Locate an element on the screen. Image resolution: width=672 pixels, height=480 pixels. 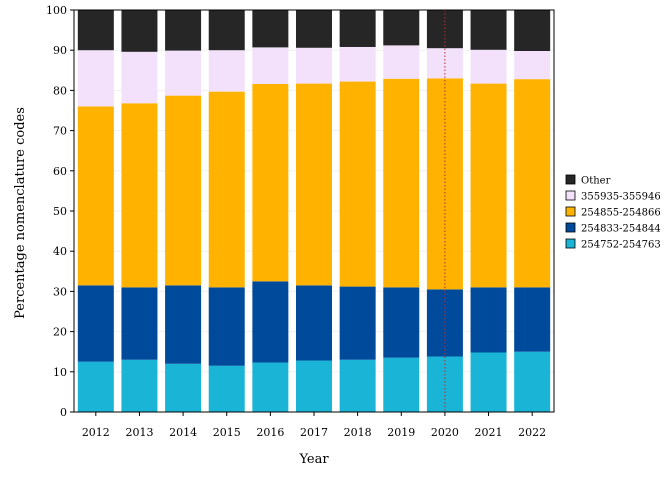
bar-segment-254855-254866-2021 is located at coordinates (488, 185).